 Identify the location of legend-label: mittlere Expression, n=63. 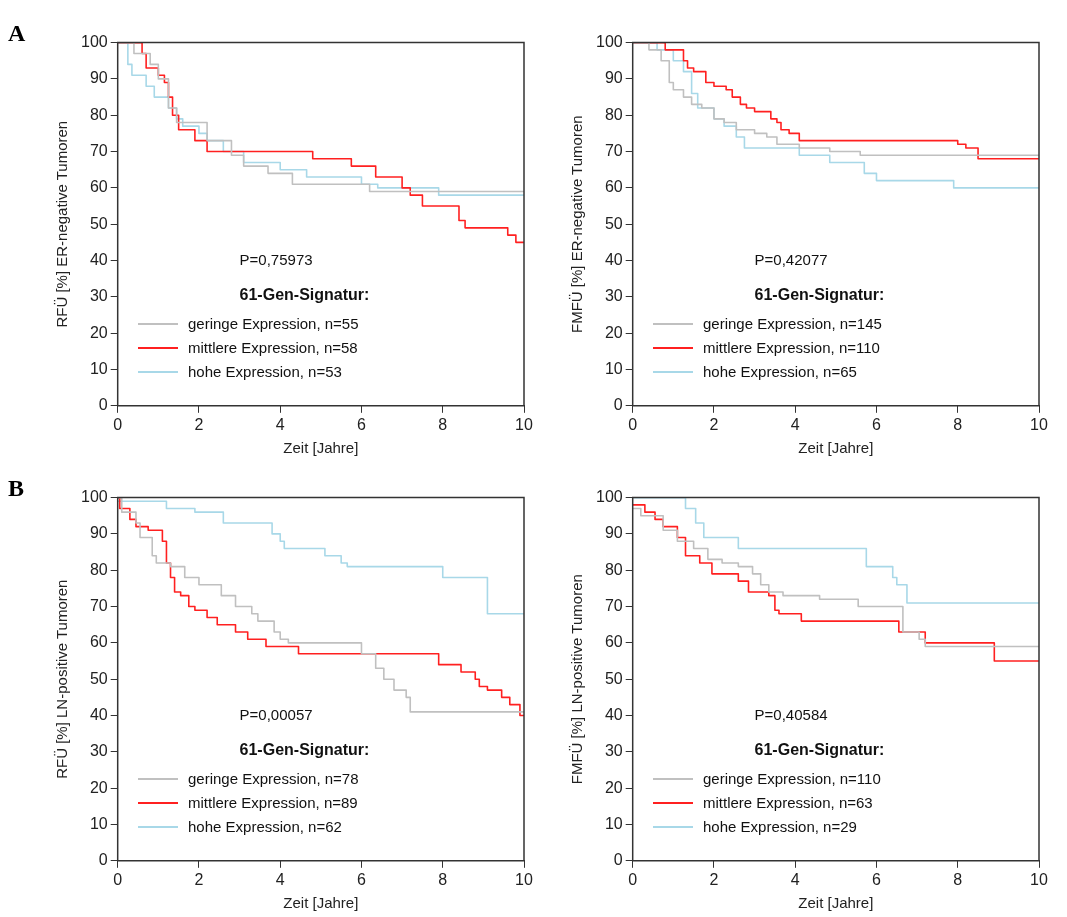
(788, 803).